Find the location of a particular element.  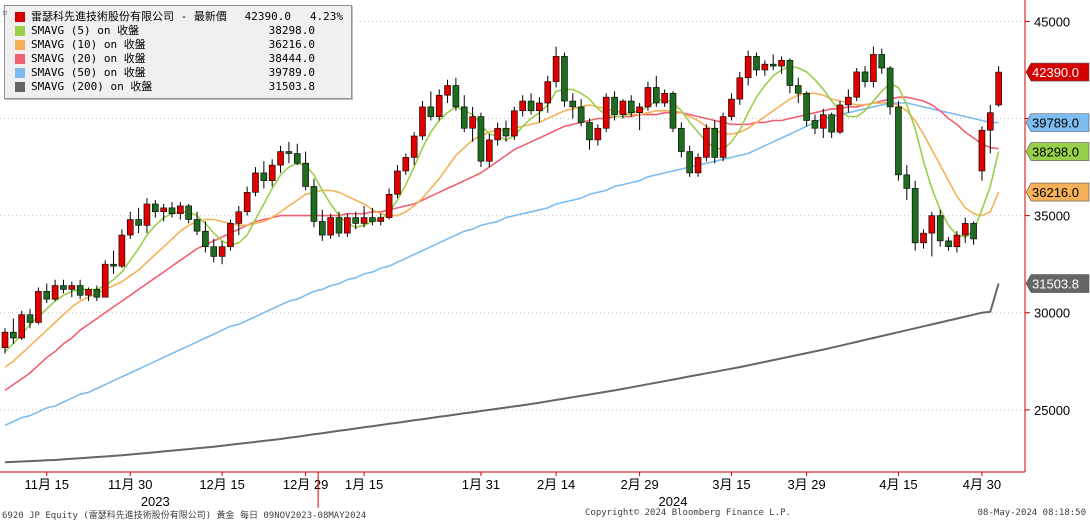

legend-collapse-icon: ▫ is located at coordinates (5, 13).